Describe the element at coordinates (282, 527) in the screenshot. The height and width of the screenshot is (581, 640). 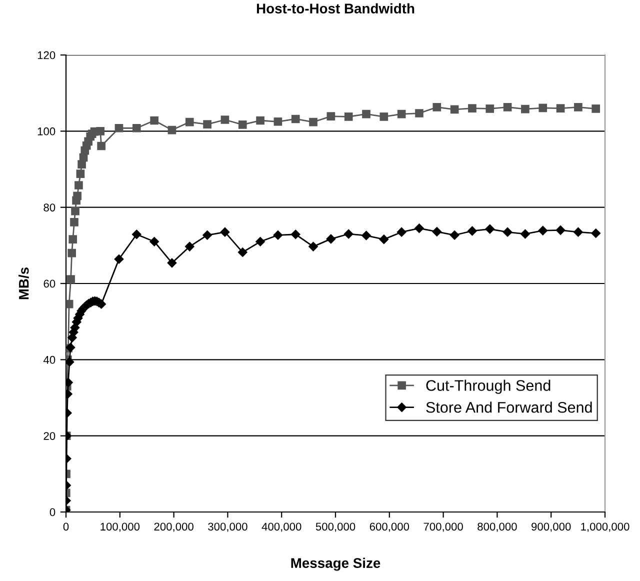
I see `x-tick-label: 400,000` at that location.